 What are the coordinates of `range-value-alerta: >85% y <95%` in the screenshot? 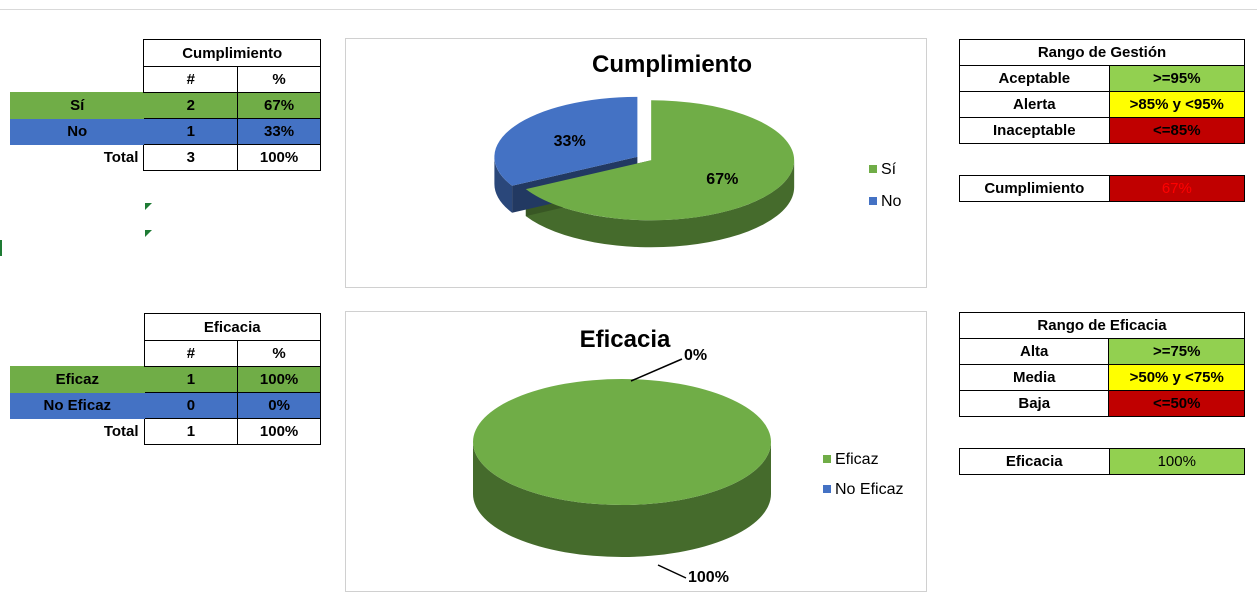 It's located at (1177, 104).